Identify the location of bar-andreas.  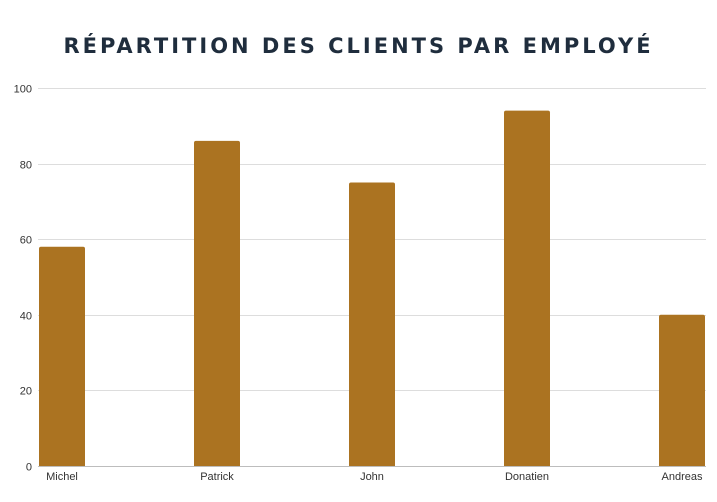
(682, 390).